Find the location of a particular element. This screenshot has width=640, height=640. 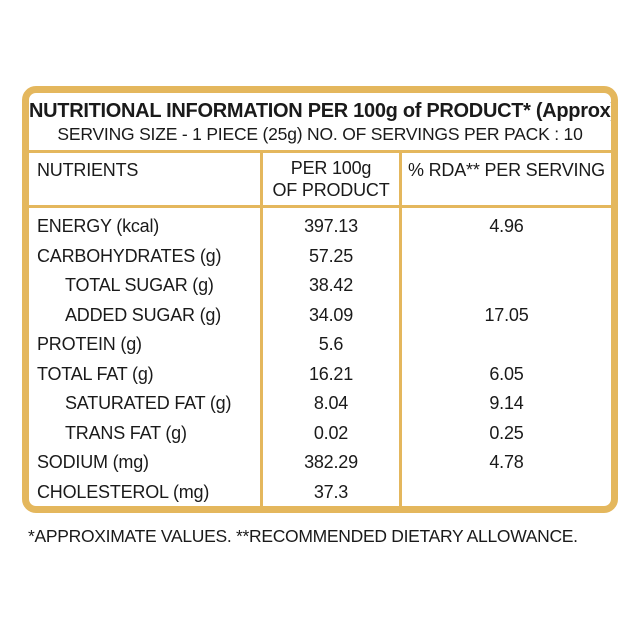

rda-value: 0.25 is located at coordinates (506, 432).